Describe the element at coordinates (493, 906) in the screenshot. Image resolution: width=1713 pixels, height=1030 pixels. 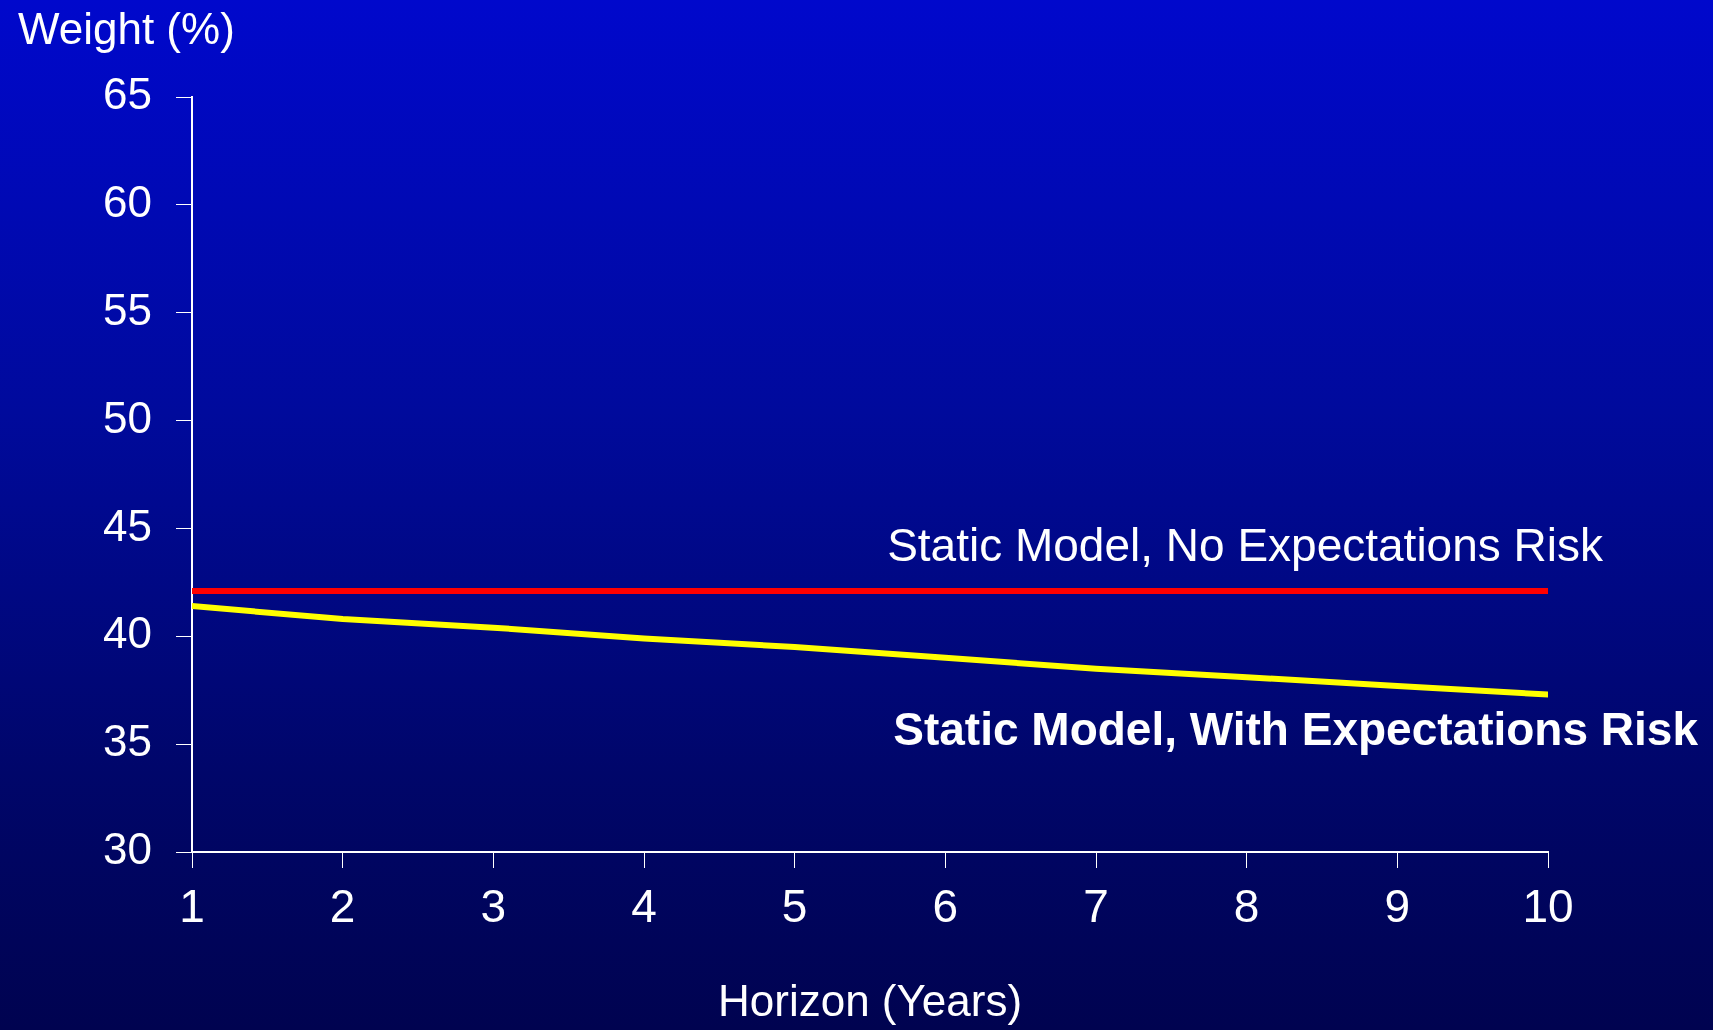
I see `x-tick-label: 3` at that location.